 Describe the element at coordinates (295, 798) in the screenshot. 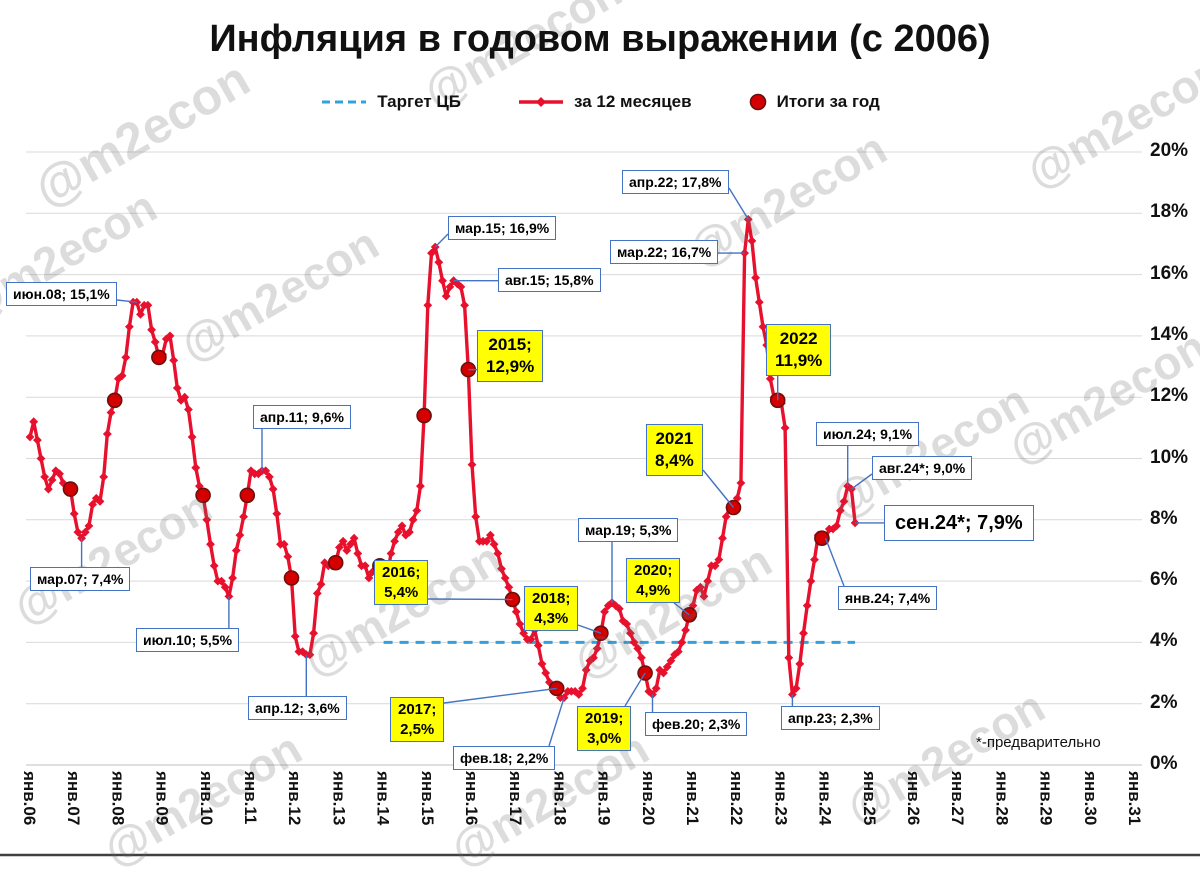

I see `x-axis-label: янв.12` at that location.